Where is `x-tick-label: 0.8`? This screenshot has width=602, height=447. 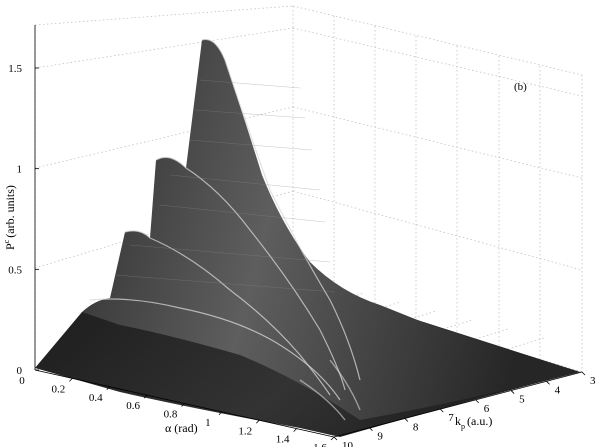 x-tick-label: 0.8 is located at coordinates (171, 415).